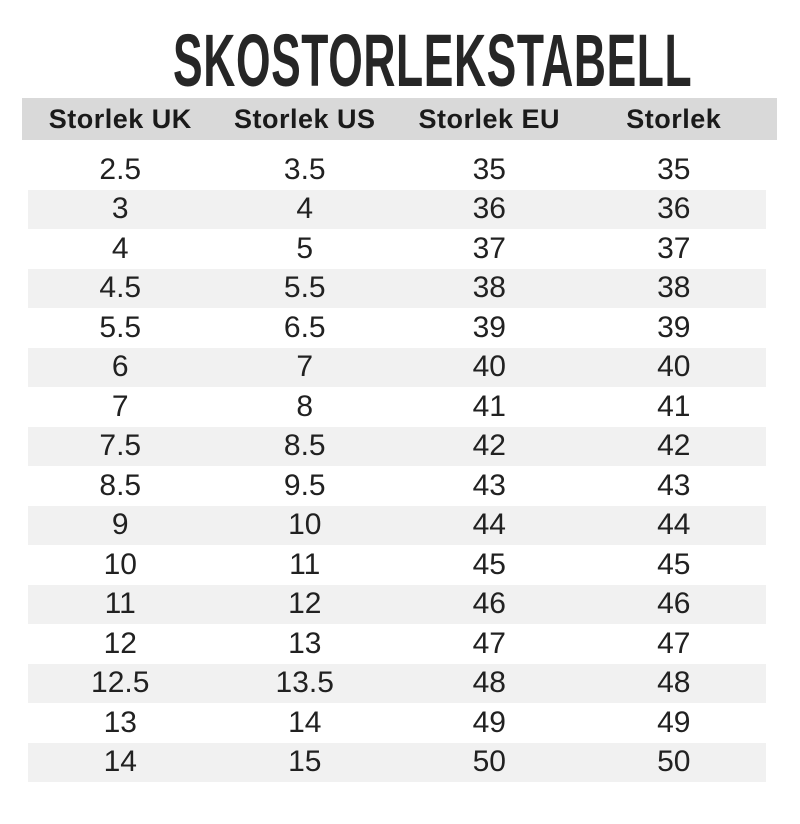  Describe the element at coordinates (120, 209) in the screenshot. I see `table-cell: 3` at that location.